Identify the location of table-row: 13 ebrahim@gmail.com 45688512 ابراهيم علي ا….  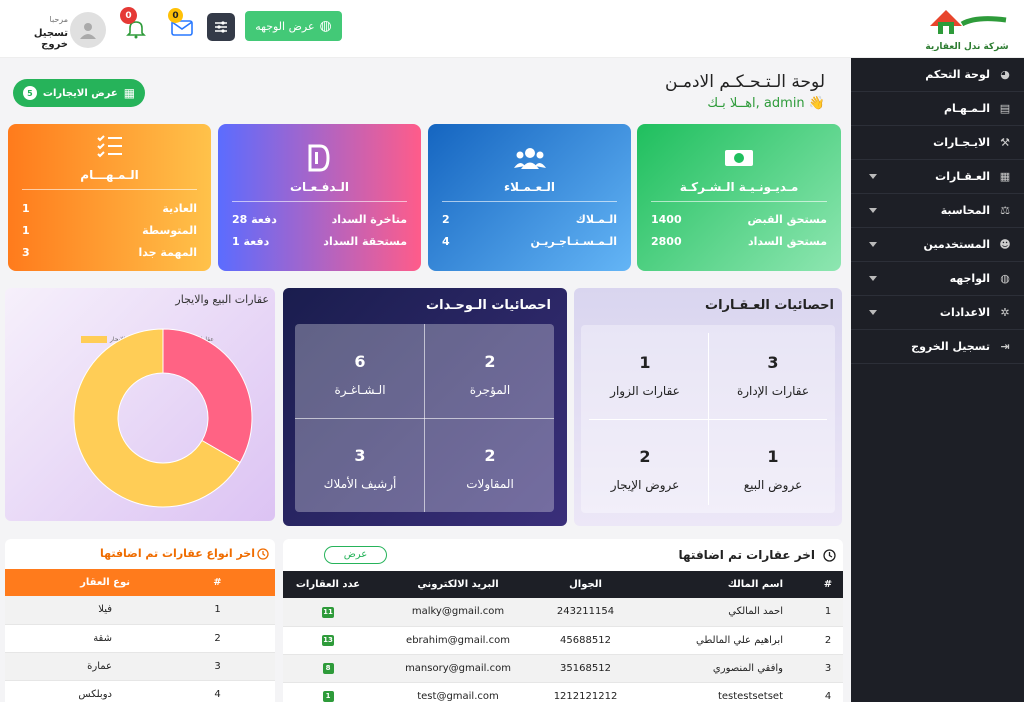
(563, 640).